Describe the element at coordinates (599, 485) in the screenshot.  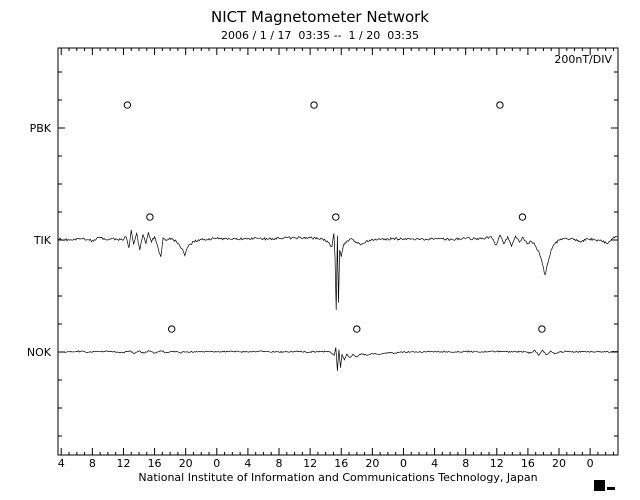
I see `nict-logo-square` at that location.